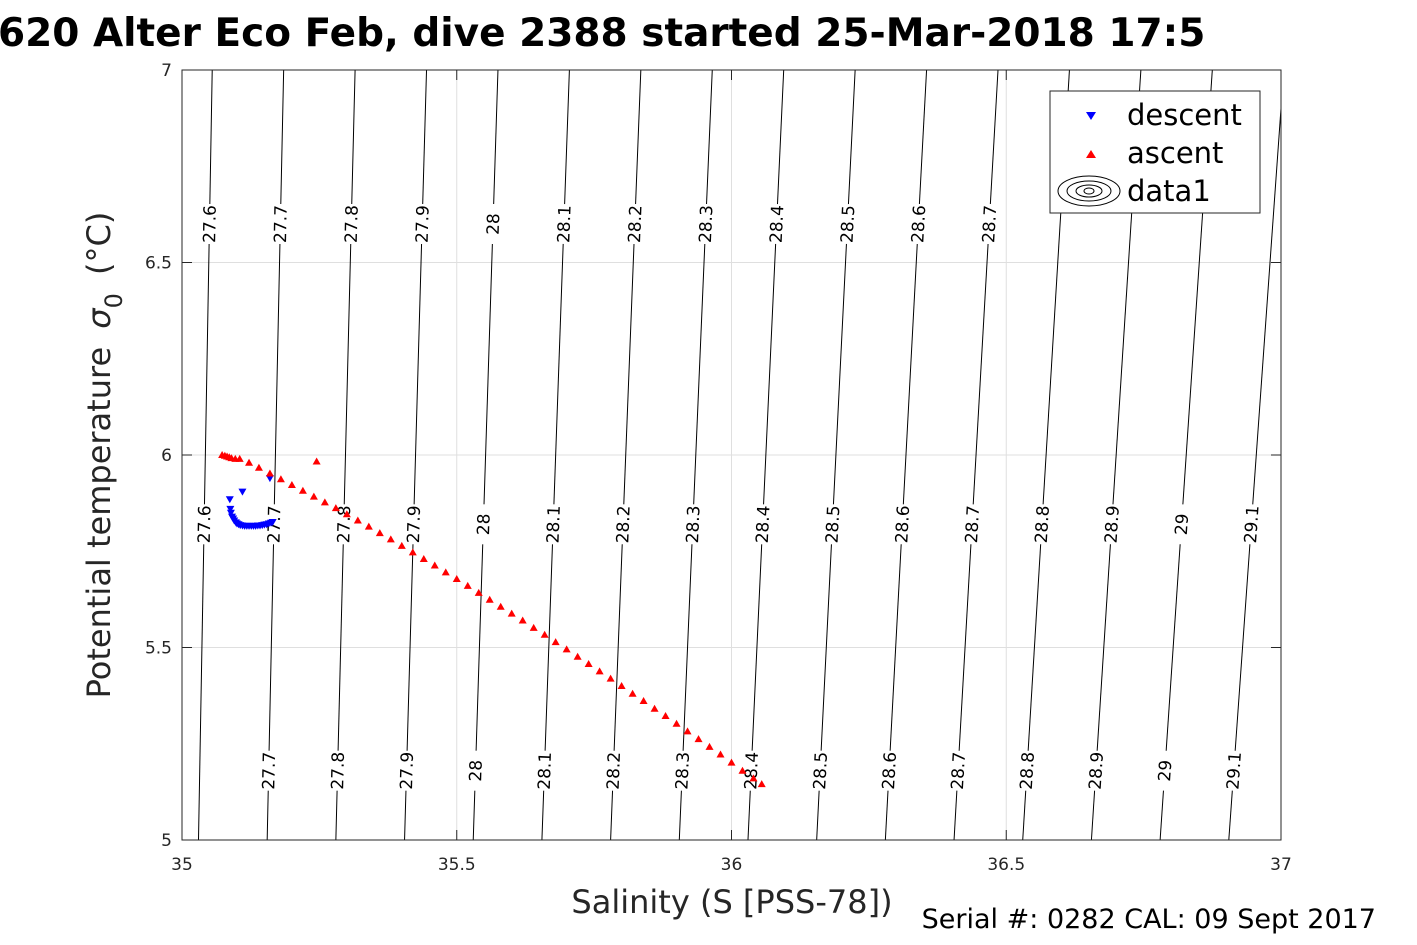  Describe the element at coordinates (344, 524) in the screenshot. I see `contour-label: 27.8` at that location.